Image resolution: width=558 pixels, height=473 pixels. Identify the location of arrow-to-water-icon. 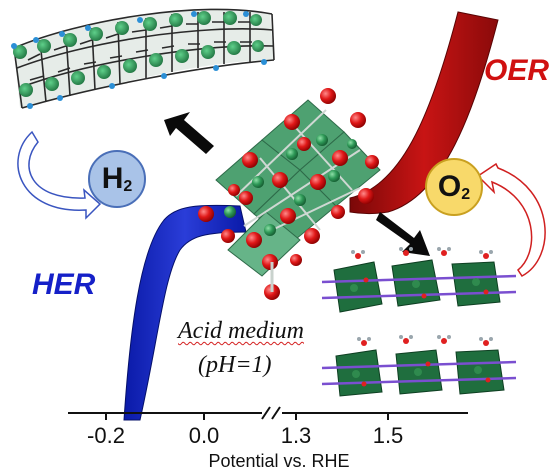
(403, 234).